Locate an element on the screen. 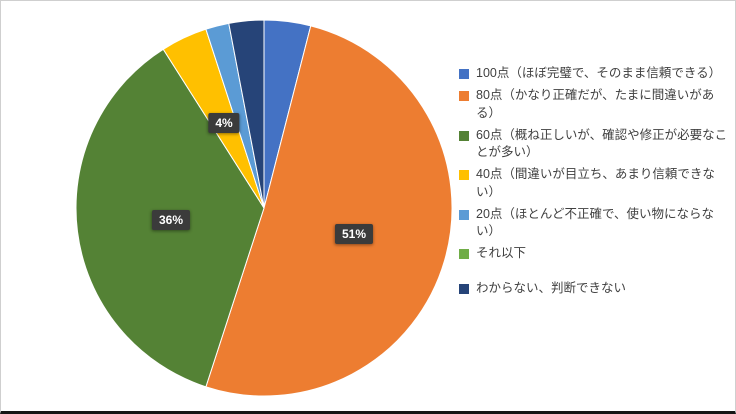  legend-item-1: 80点（かなり正確だが、たまに間違いがある） is located at coordinates (595, 104).